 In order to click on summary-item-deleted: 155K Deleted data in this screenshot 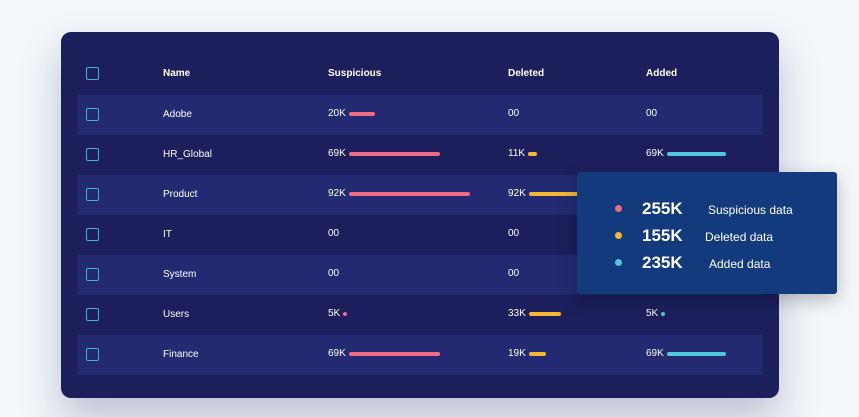, I will do `click(707, 235)`.